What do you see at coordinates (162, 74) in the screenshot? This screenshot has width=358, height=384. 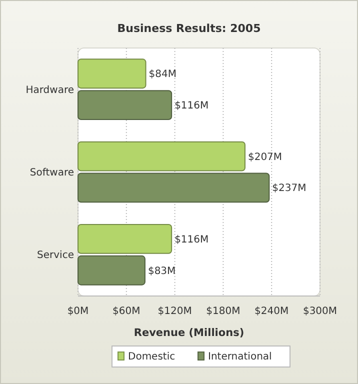 I see `data-label: $84M` at bounding box center [162, 74].